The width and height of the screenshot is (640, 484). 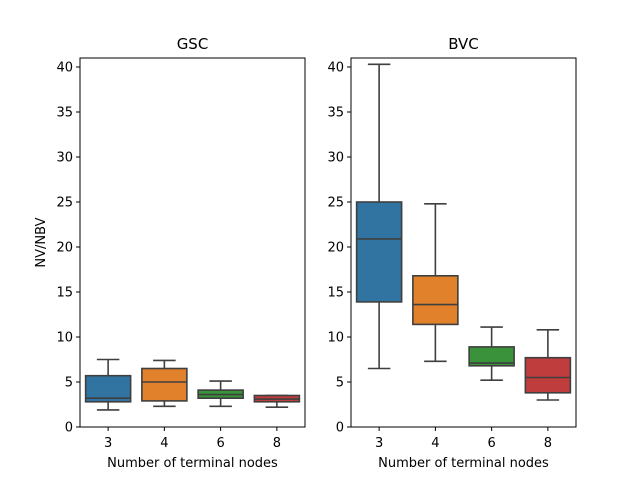 I want to click on panel-title: GSC, so click(x=193, y=44).